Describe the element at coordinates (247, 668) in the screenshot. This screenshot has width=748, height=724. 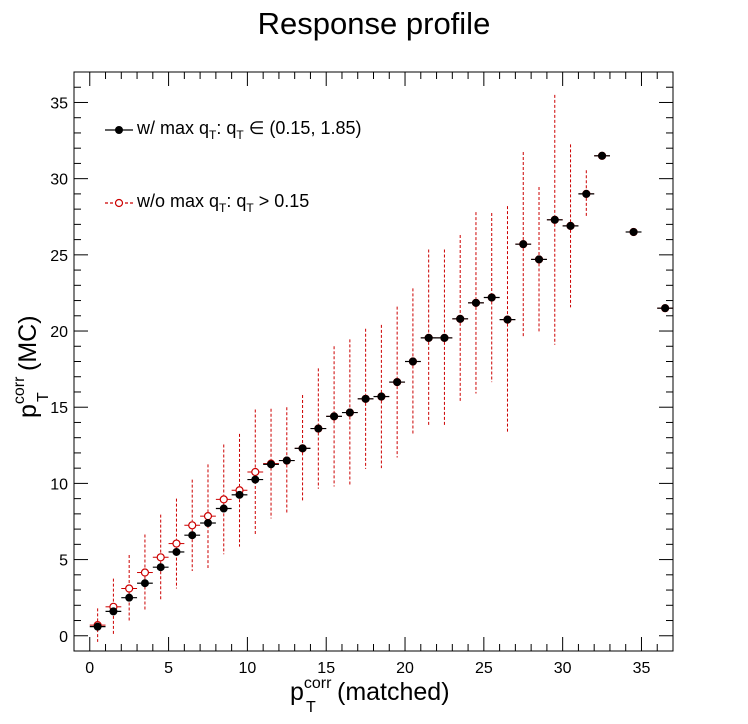
I see `x-tick-label: 10` at that location.